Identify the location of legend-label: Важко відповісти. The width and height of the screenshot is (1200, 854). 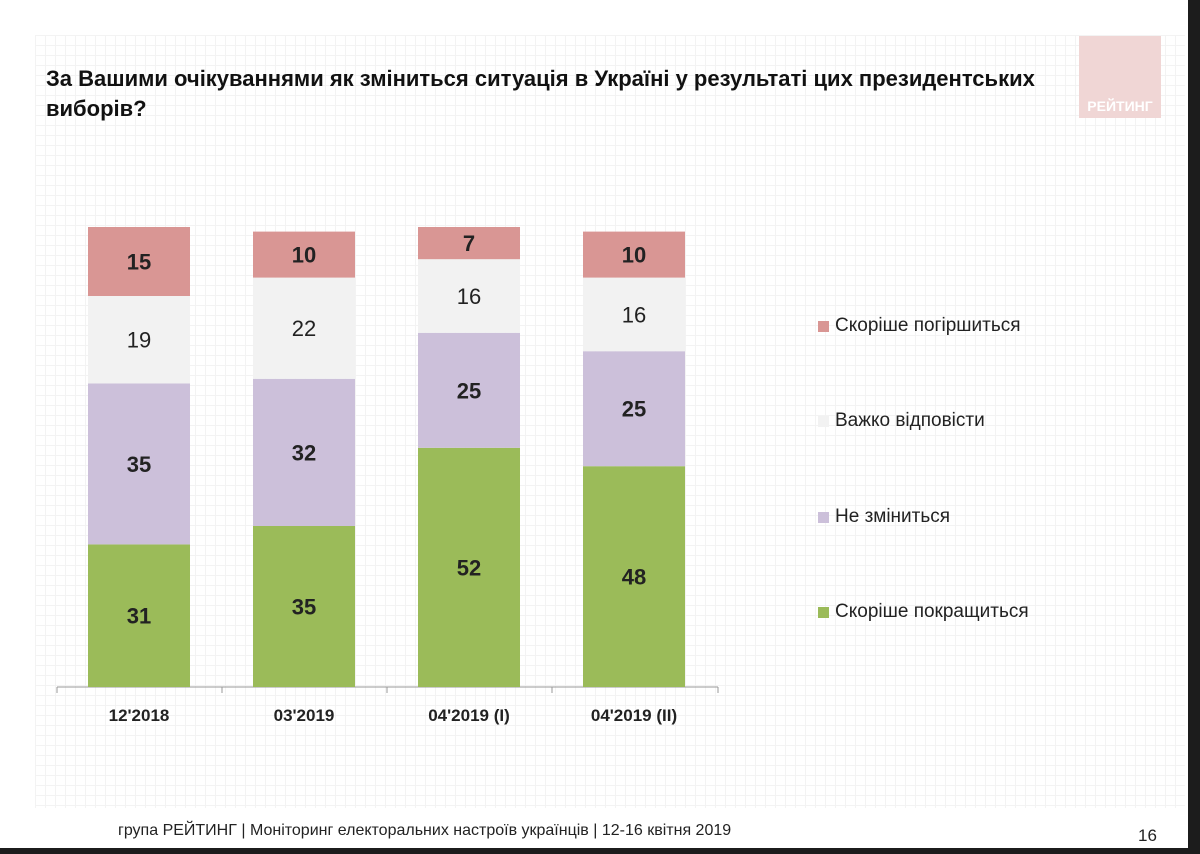
(910, 420).